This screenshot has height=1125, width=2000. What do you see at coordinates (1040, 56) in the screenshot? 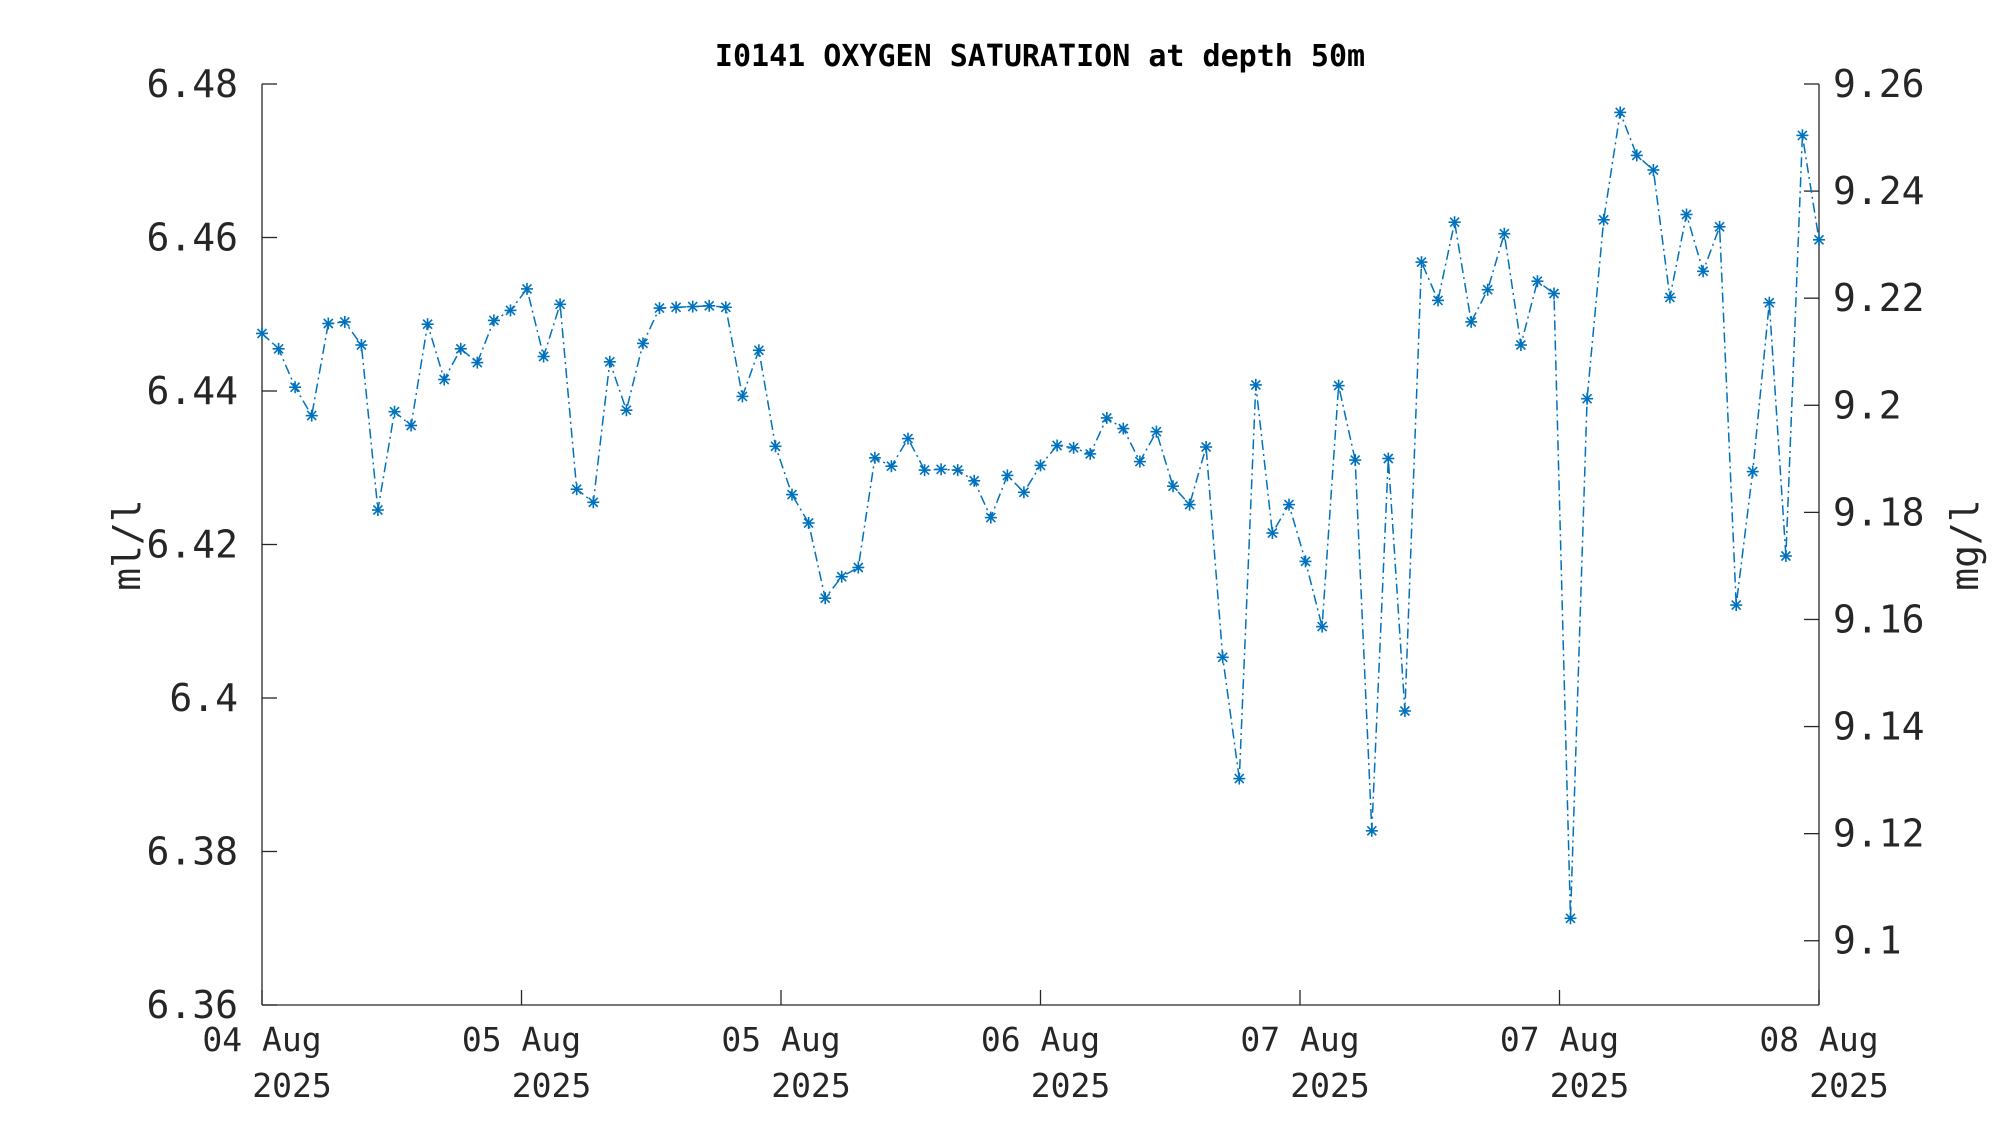
I see `chart-title: I0141 OXYGEN SATURATION at depth 50m` at bounding box center [1040, 56].